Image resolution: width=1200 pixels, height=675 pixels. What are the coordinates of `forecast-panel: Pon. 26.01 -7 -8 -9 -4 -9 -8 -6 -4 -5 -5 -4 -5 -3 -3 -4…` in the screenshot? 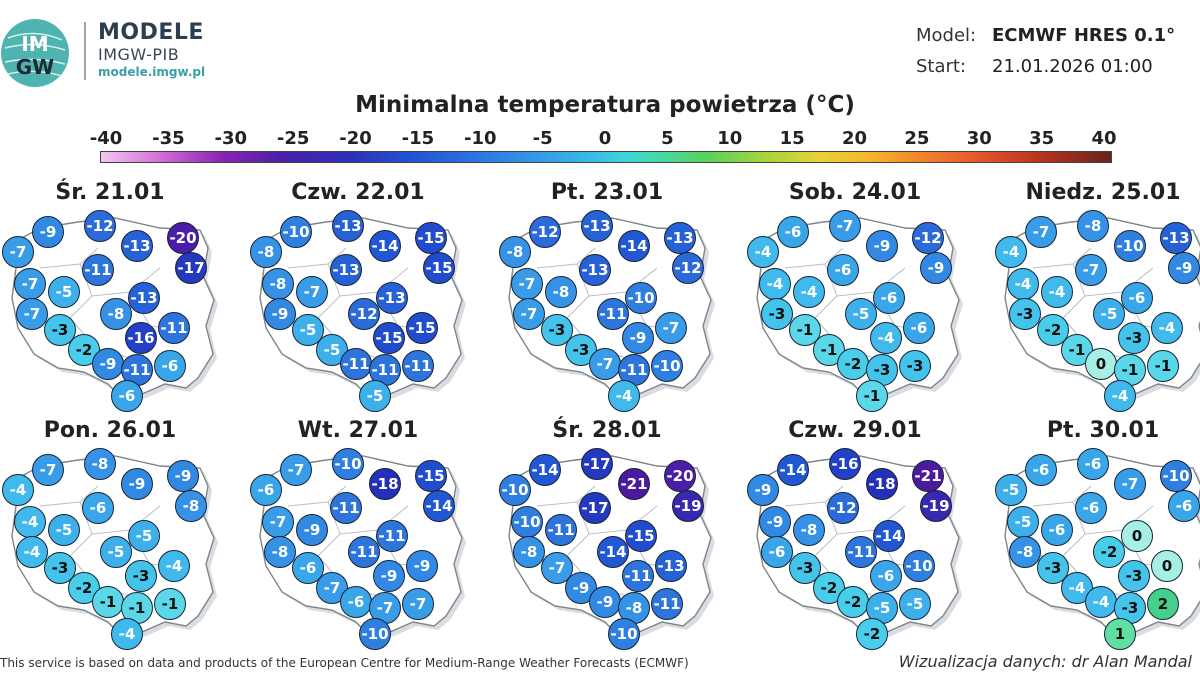 It's located at (120, 538).